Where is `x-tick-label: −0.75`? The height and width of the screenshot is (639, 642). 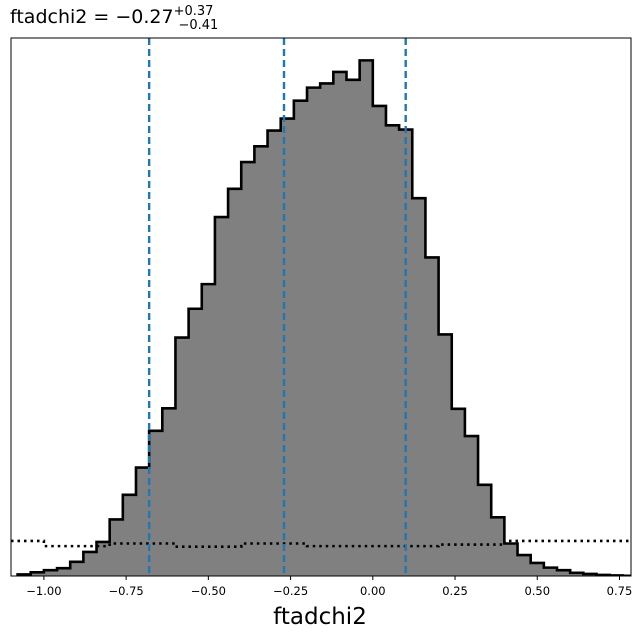
x-tick-label: −0.75 is located at coordinates (125, 591).